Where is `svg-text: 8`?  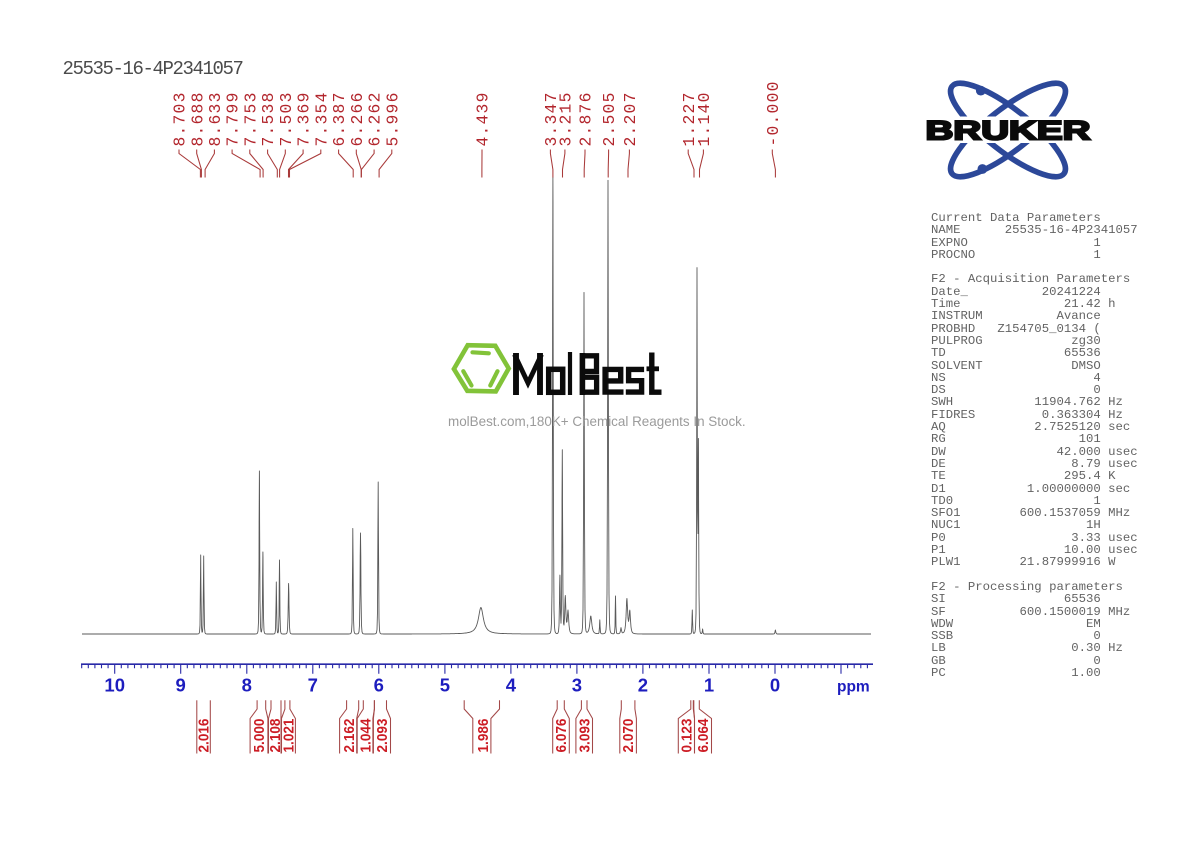 svg-text: 8 is located at coordinates (247, 685).